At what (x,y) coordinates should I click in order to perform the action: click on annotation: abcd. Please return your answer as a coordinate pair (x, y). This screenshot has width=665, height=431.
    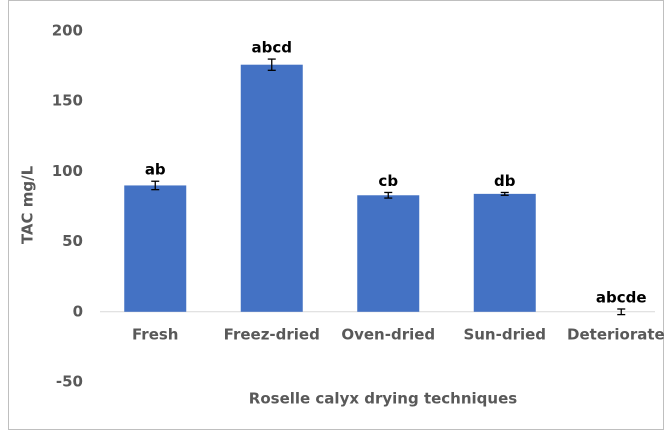
    Looking at the image, I should click on (272, 48).